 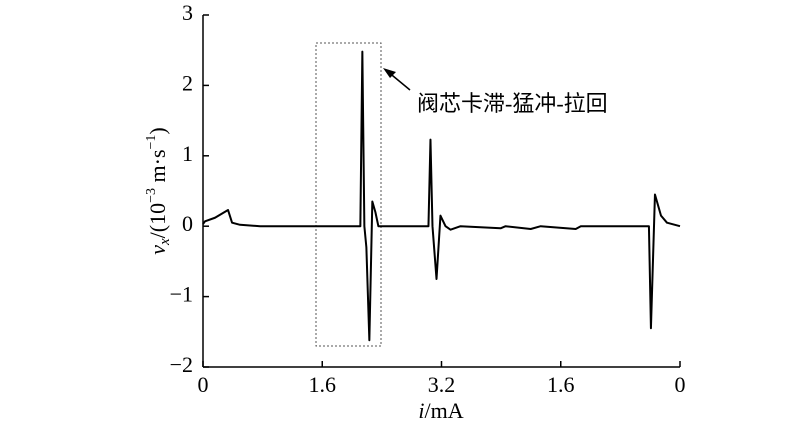 What do you see at coordinates (187, 223) in the screenshot?
I see `y-tick-label: 0` at bounding box center [187, 223].